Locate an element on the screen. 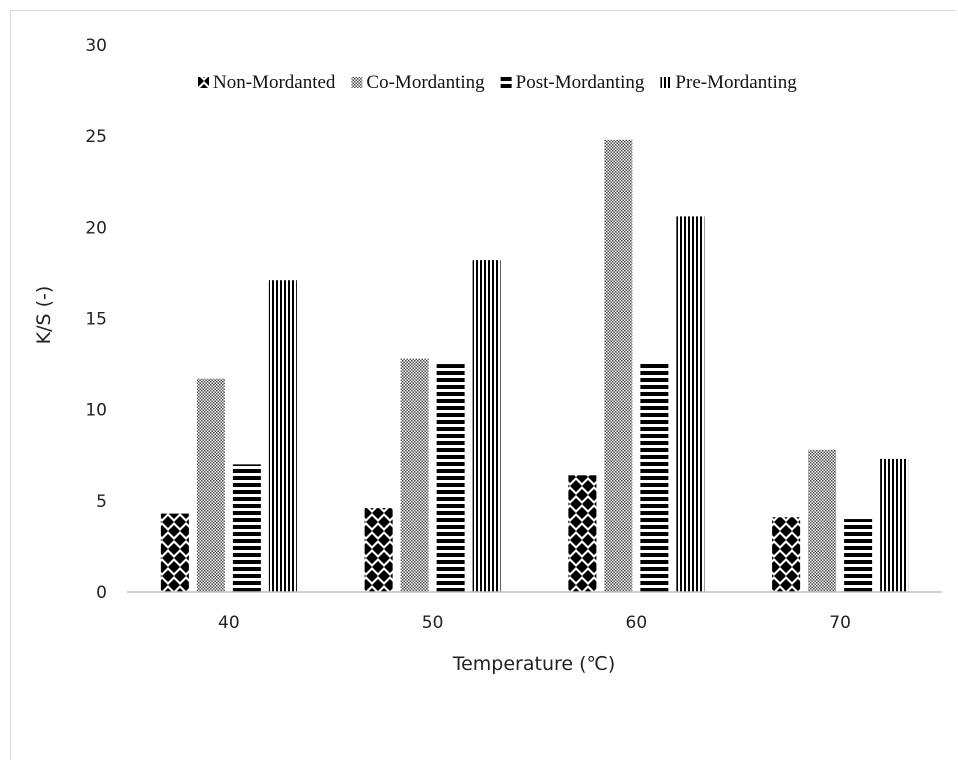  legend-label: Pre-Mordanting is located at coordinates (736, 82).